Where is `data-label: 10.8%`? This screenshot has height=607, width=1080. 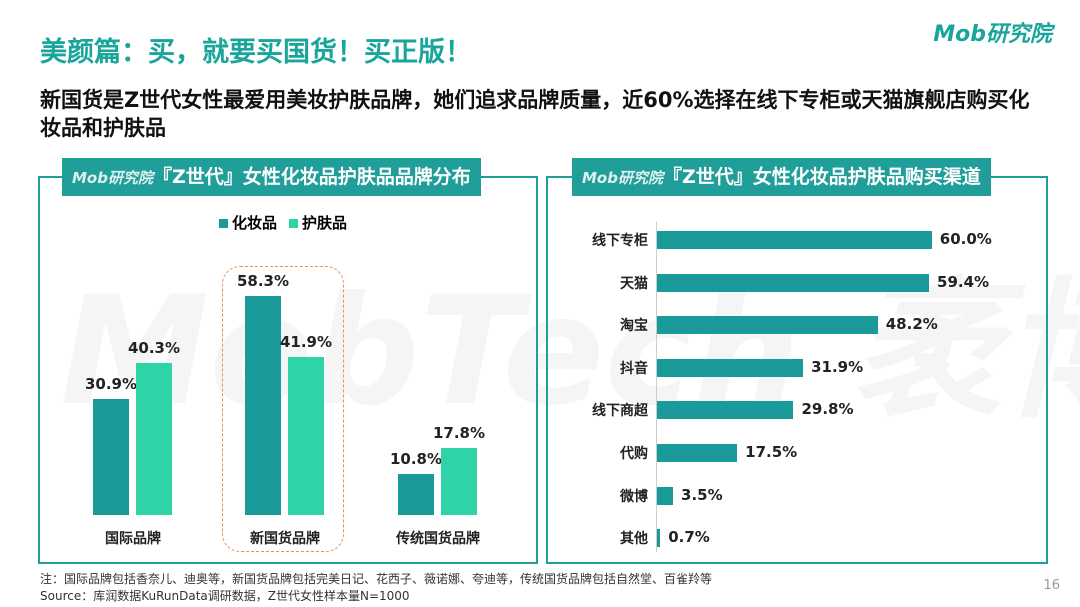
data-label: 10.8% is located at coordinates (416, 459).